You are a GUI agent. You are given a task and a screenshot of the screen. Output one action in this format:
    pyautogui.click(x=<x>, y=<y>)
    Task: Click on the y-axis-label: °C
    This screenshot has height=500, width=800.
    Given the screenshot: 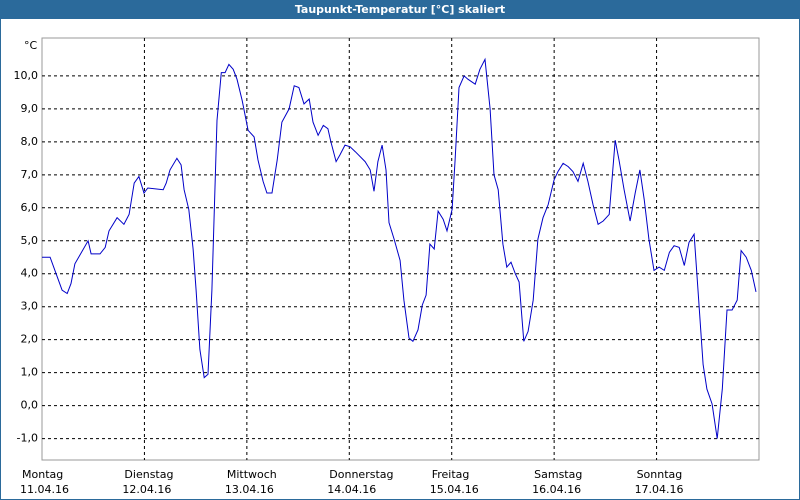 What is the action you would take?
    pyautogui.click(x=31, y=45)
    